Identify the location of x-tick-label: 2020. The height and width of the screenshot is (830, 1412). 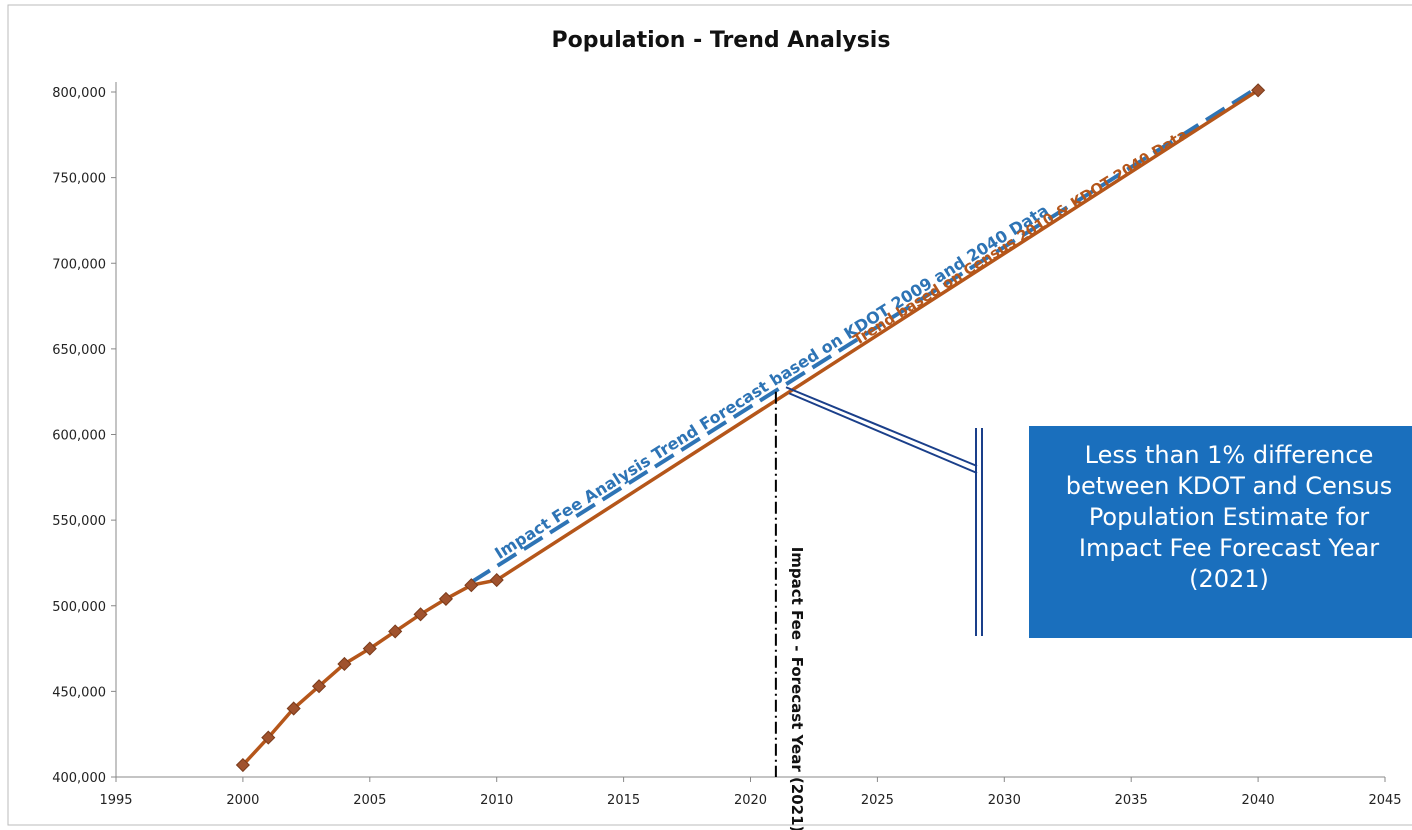
(750, 800).